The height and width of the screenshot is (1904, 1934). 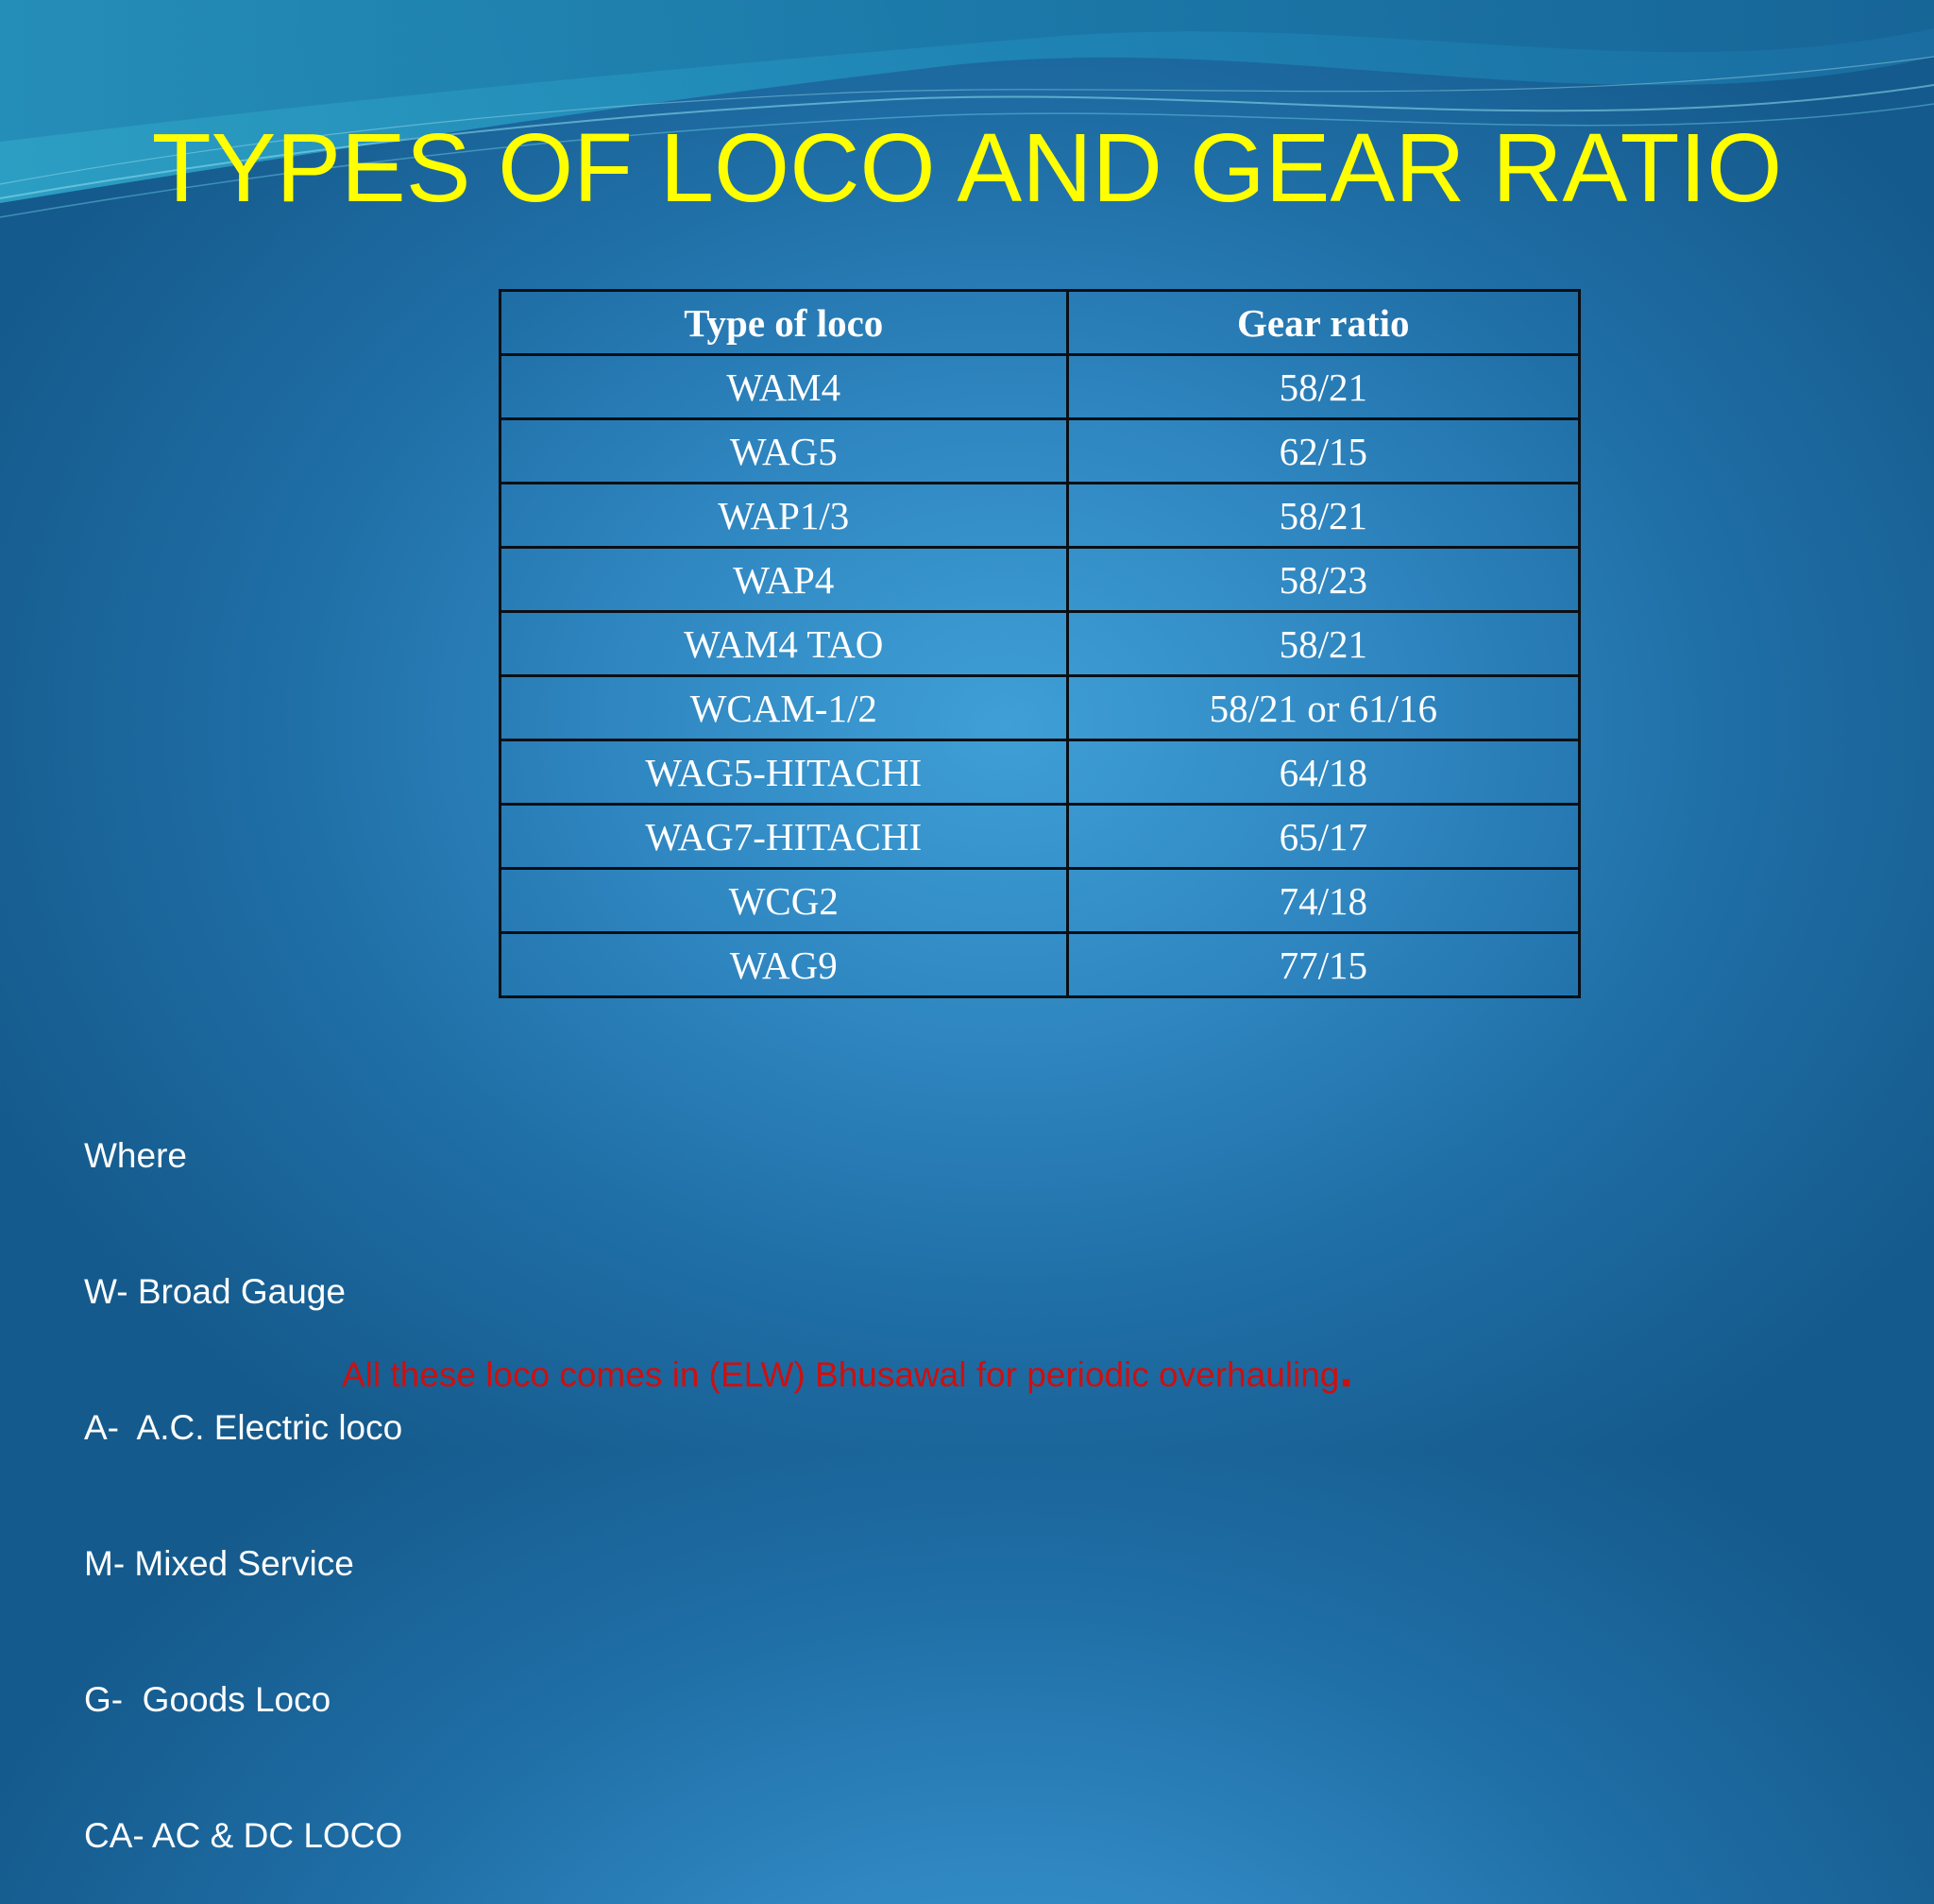 What do you see at coordinates (784, 900) in the screenshot?
I see `loco-type-cell: WCG2` at bounding box center [784, 900].